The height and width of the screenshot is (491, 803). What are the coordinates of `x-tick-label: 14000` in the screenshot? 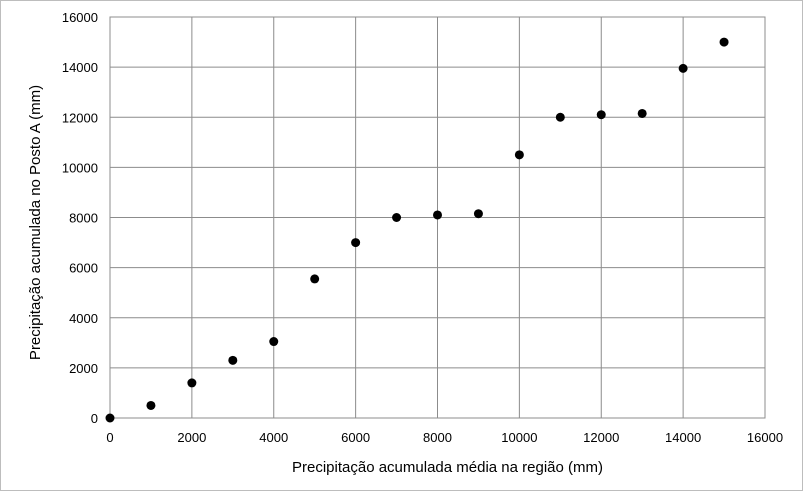 It's located at (683, 437).